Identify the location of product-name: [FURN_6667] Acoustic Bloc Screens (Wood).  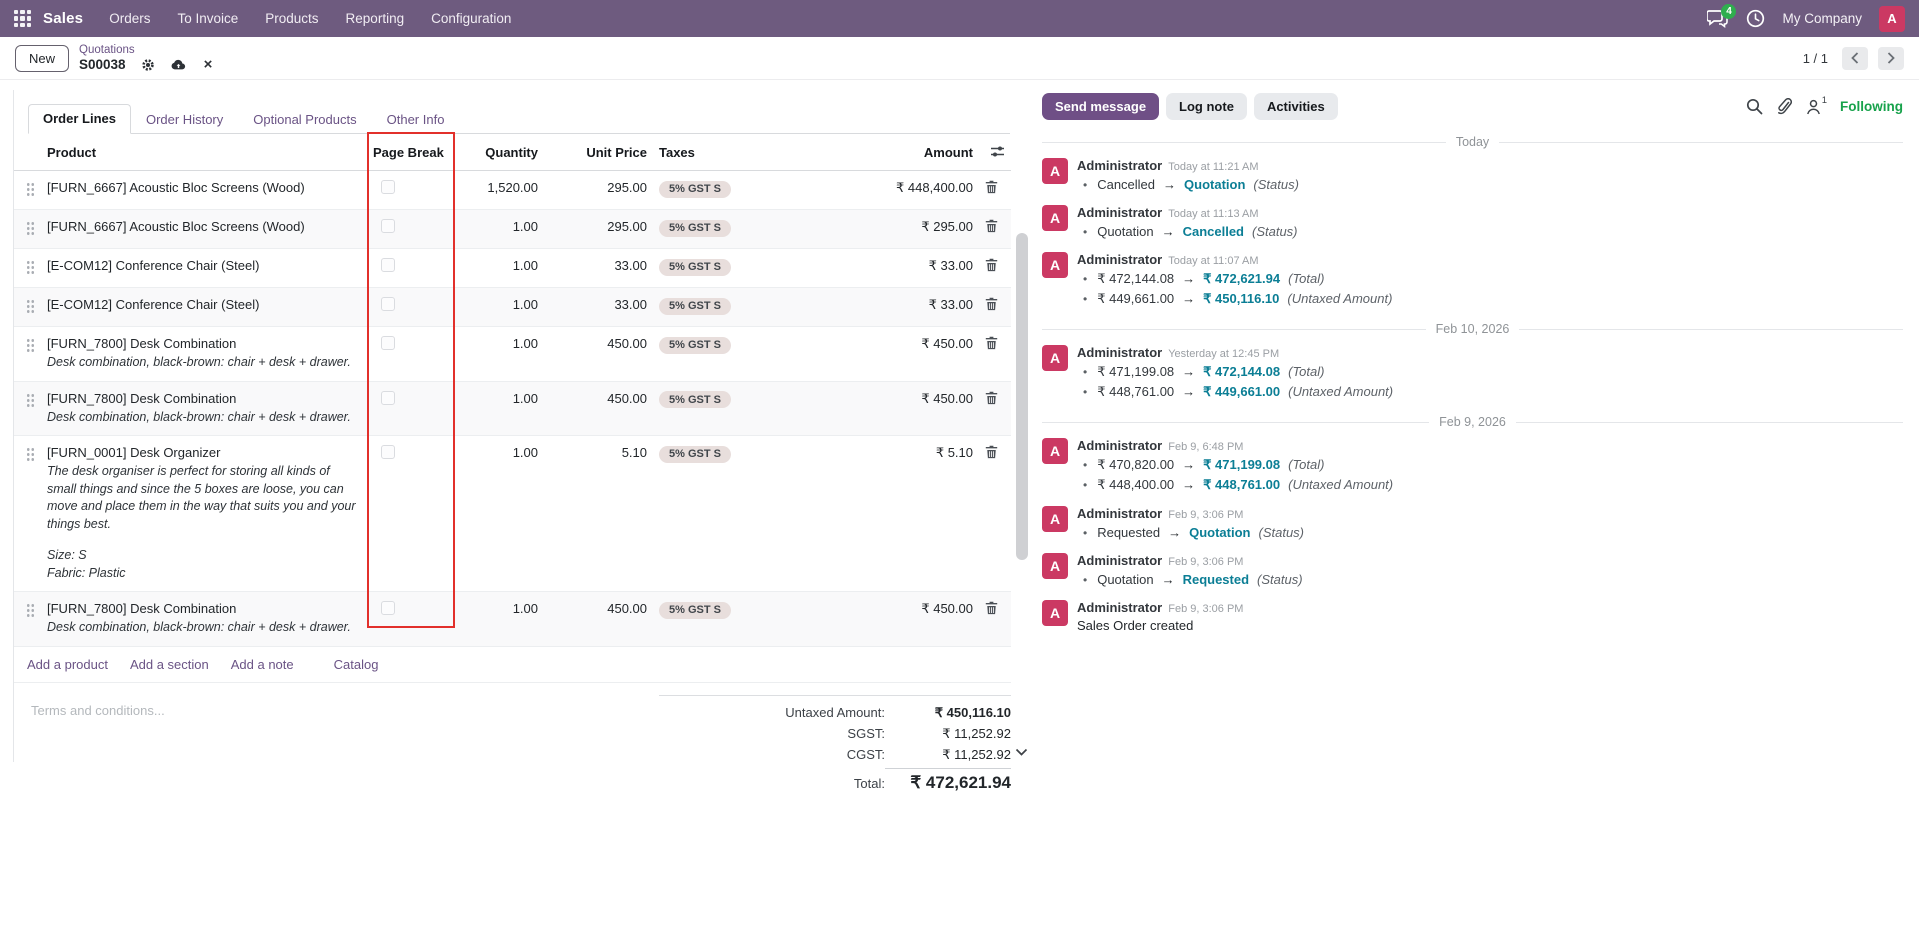
(176, 226).